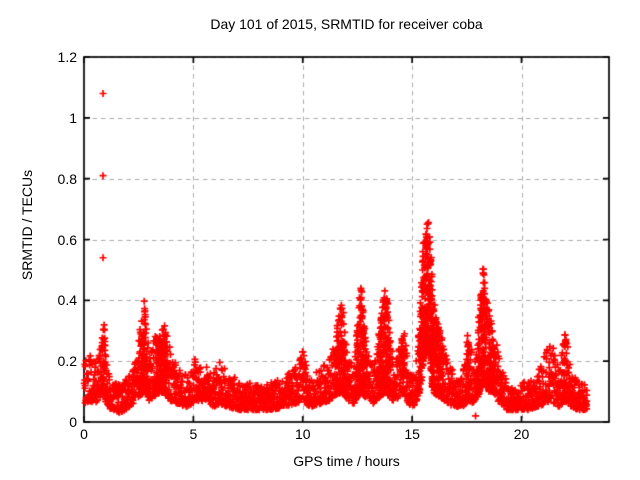  Describe the element at coordinates (73, 117) in the screenshot. I see `y-tick-label: 1` at that location.